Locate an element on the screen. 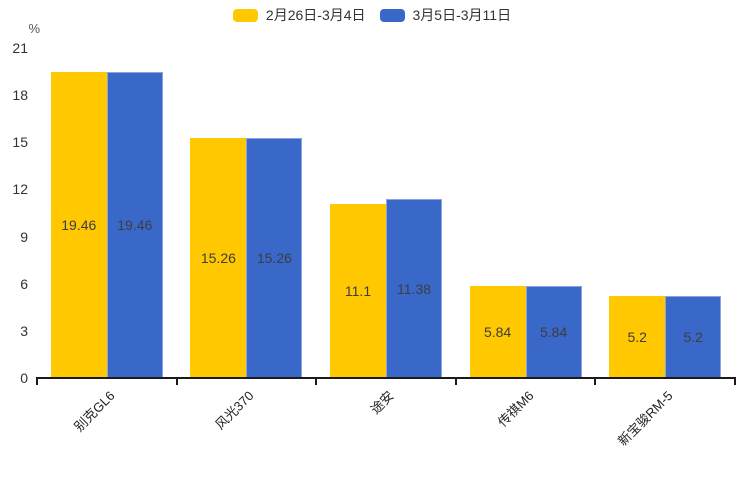 The height and width of the screenshot is (496, 744). bar-value-label: 11.1 is located at coordinates (358, 290).